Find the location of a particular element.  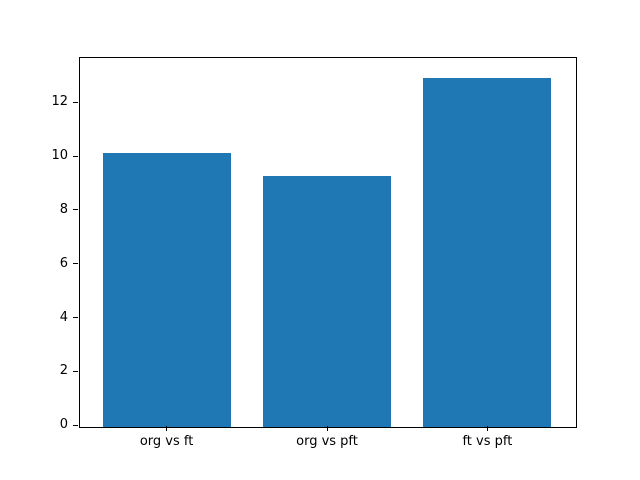

x-tick-label: ft vs pft is located at coordinates (487, 441).